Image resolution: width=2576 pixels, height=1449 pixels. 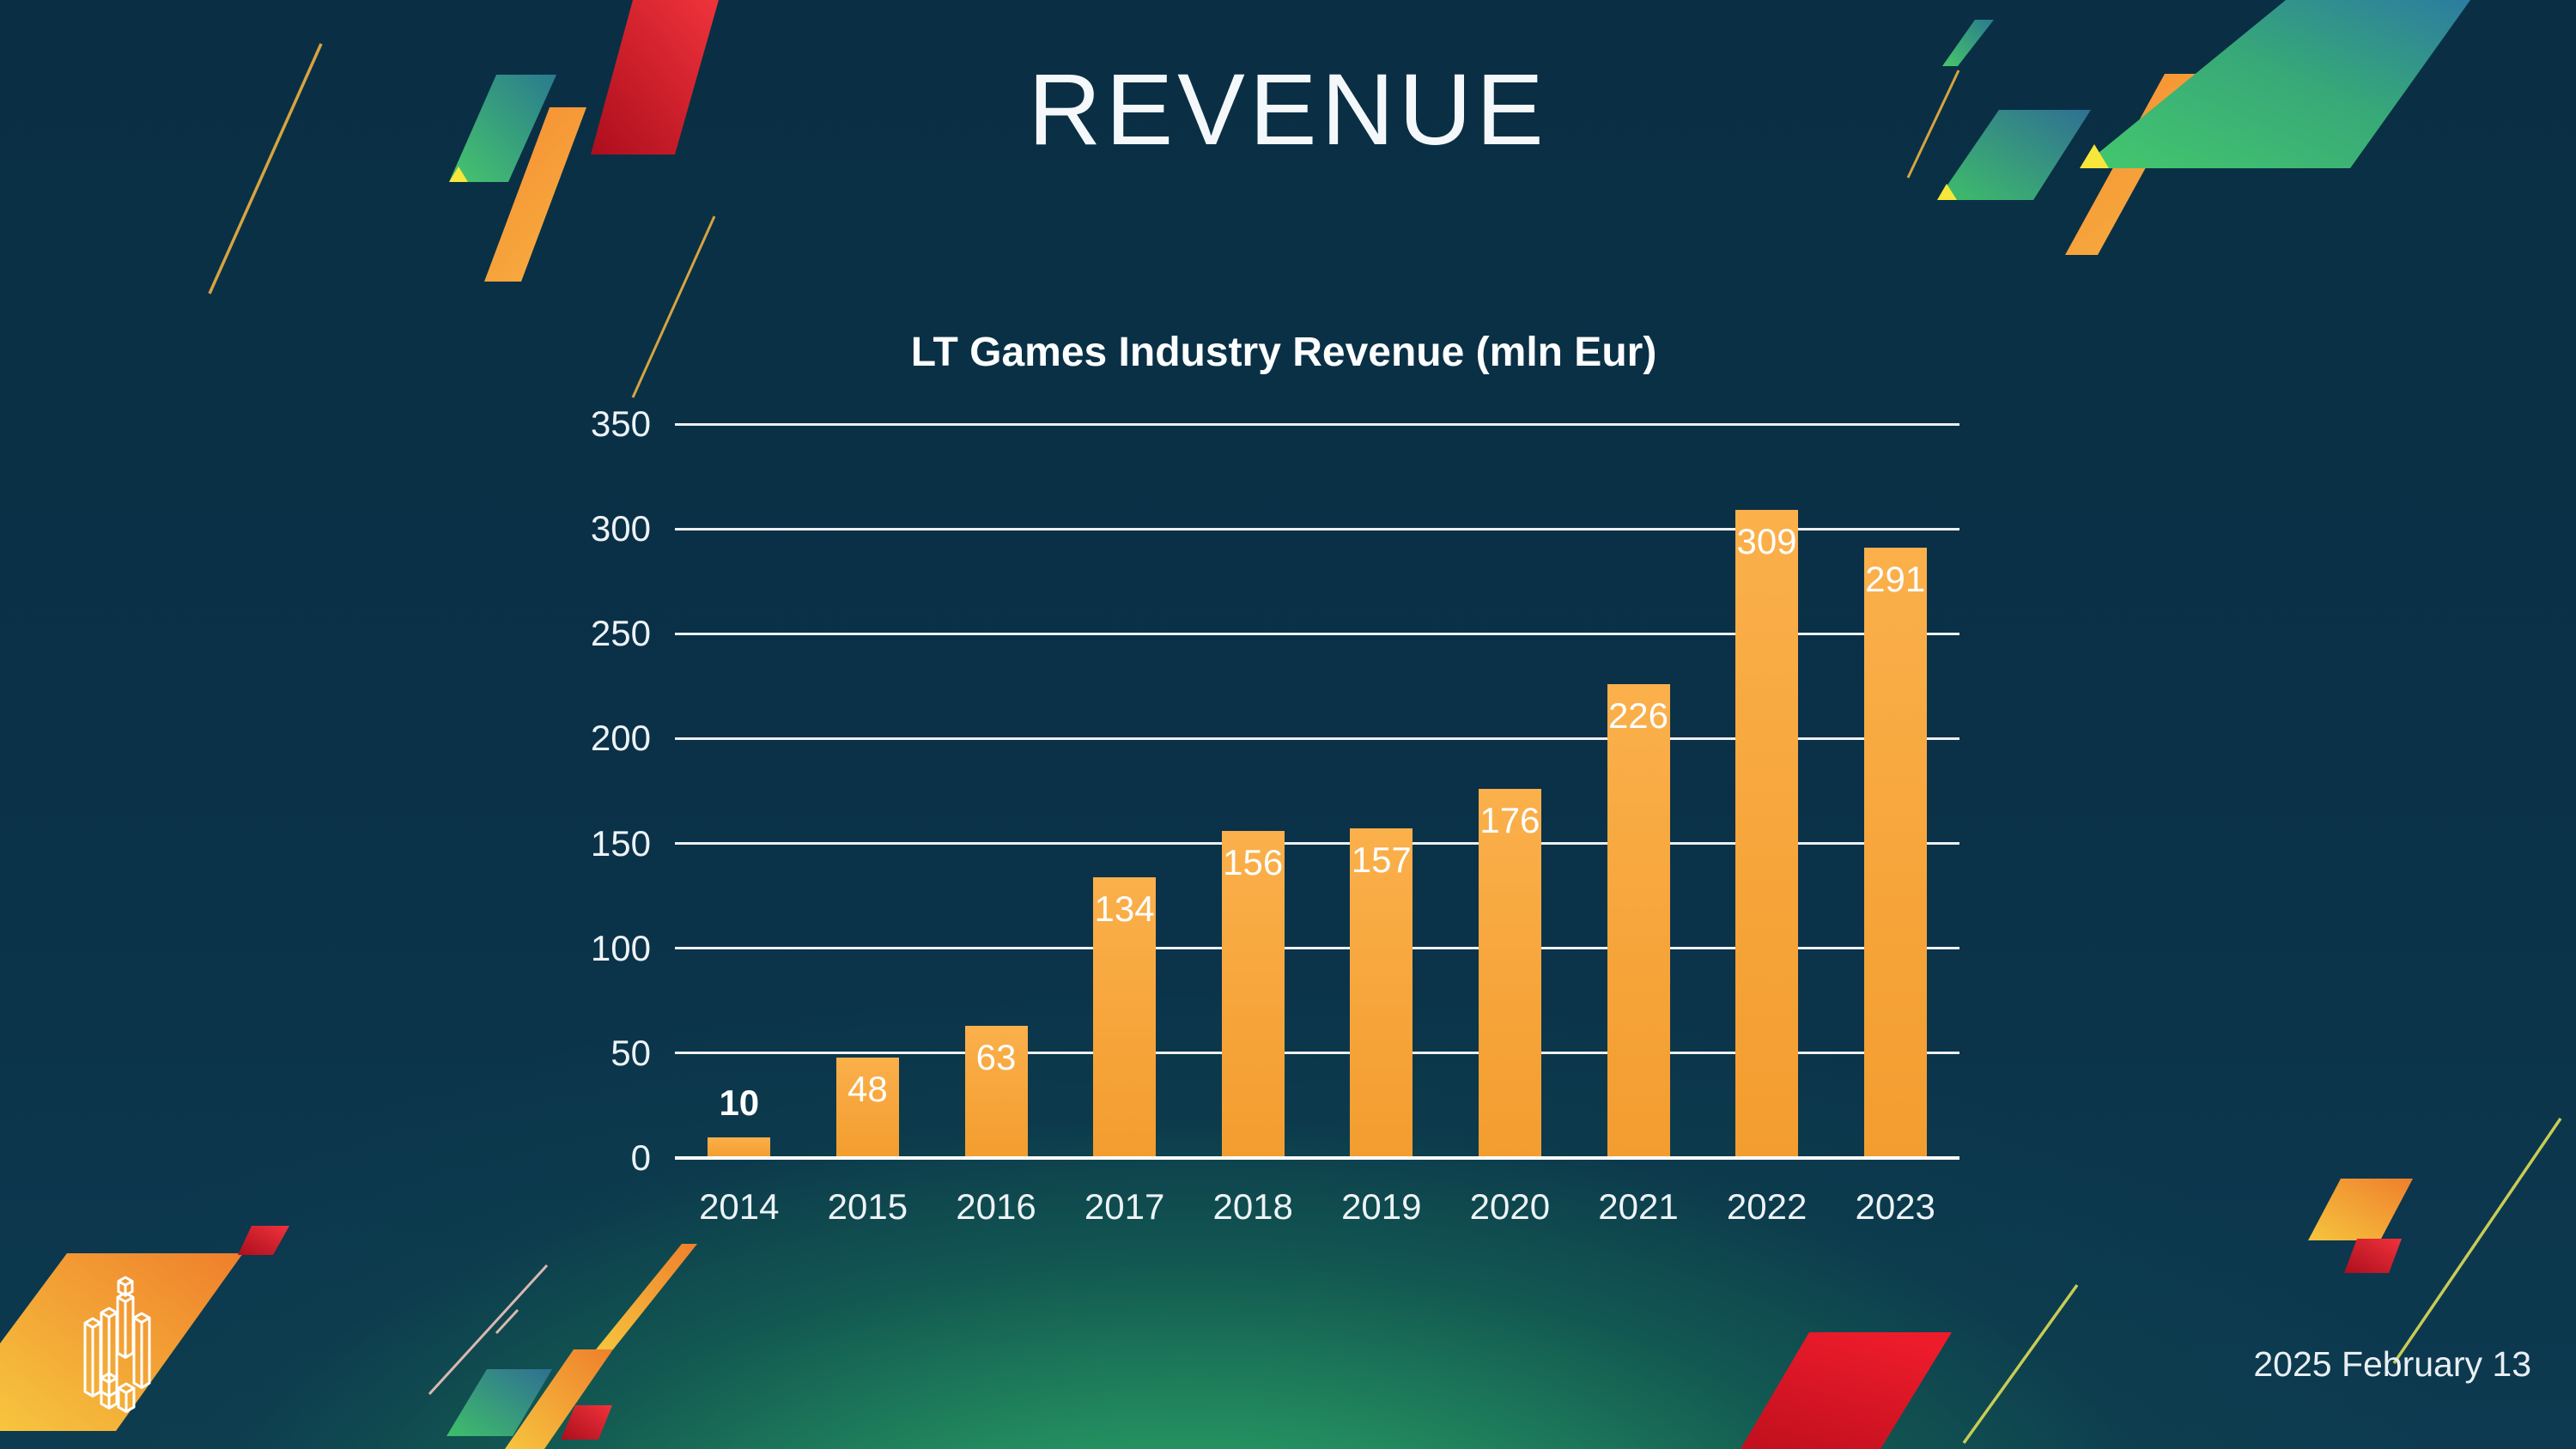 What do you see at coordinates (2373, 1256) in the screenshot?
I see `decor-red-parallelogram-bottom-right` at bounding box center [2373, 1256].